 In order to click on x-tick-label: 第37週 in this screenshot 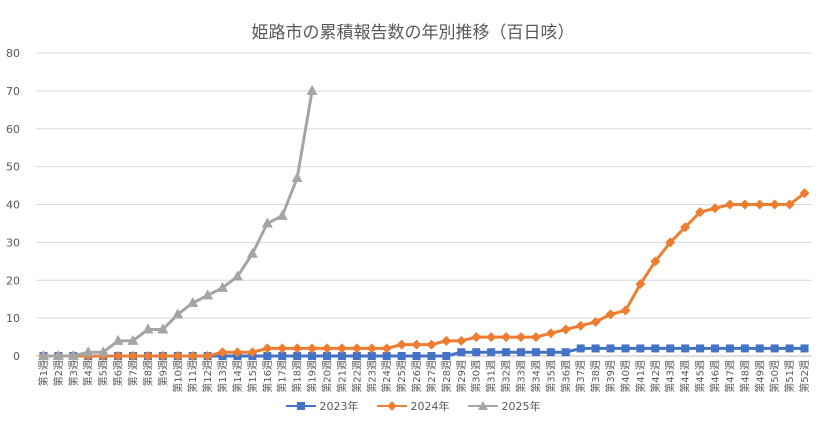, I will do `click(580, 376)`.